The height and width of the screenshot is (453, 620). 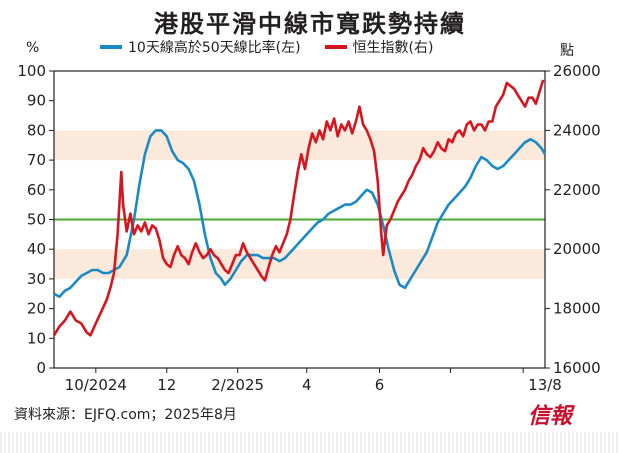 I want to click on x-tick-label: 13/8, so click(x=545, y=385).